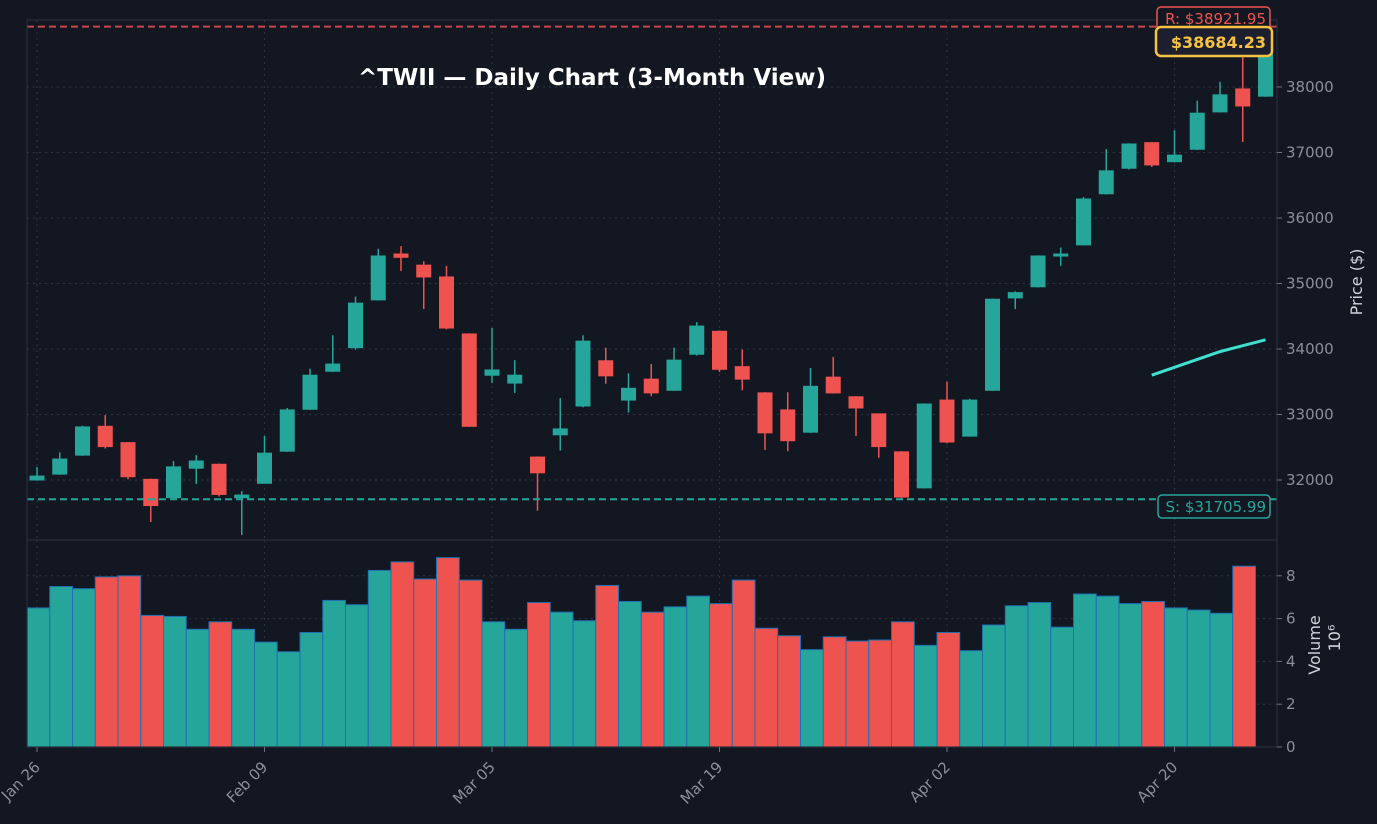 Image resolution: width=1377 pixels, height=824 pixels. Describe the element at coordinates (1218, 42) in the screenshot. I see `last-price-label-text: $38684.23` at that location.